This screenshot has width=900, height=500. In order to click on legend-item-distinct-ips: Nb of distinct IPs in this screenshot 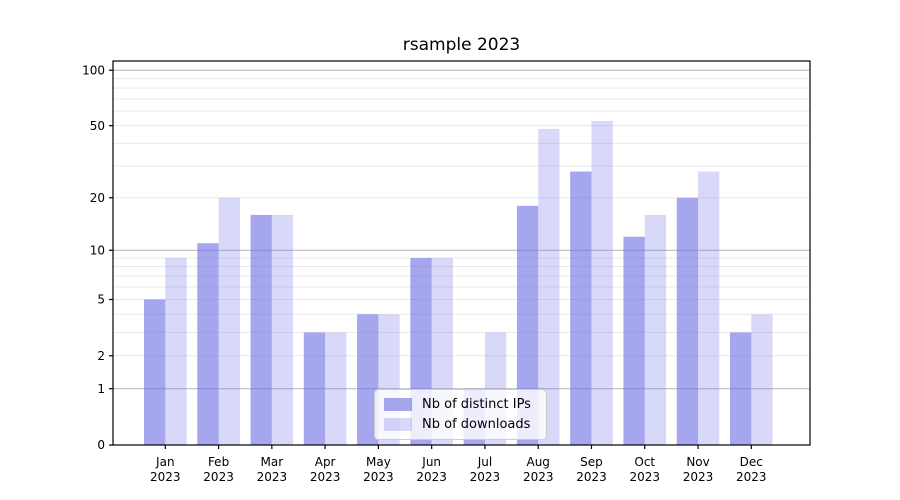, I will do `click(460, 404)`.